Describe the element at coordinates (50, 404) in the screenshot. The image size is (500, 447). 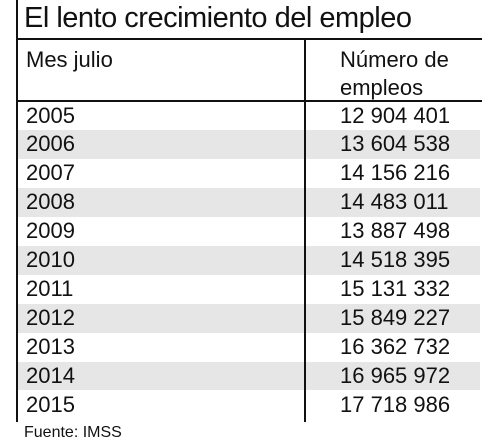
I see `year-cell: 2015` at that location.